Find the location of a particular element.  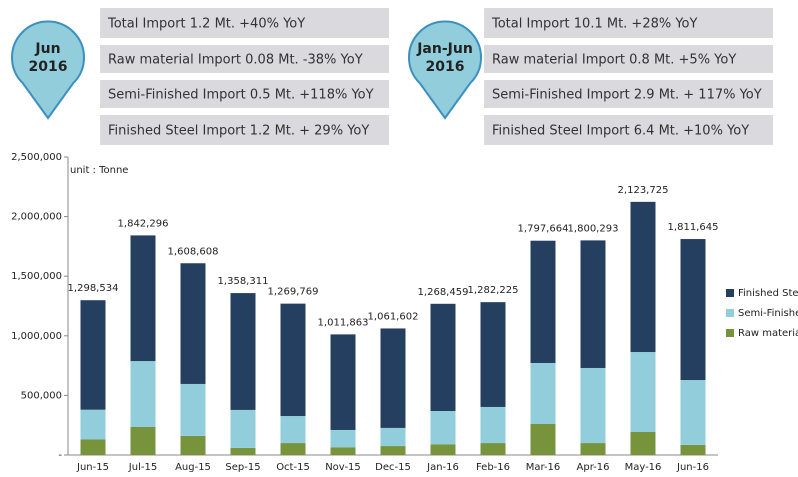

unit-label: unit : Tonne is located at coordinates (99, 170).